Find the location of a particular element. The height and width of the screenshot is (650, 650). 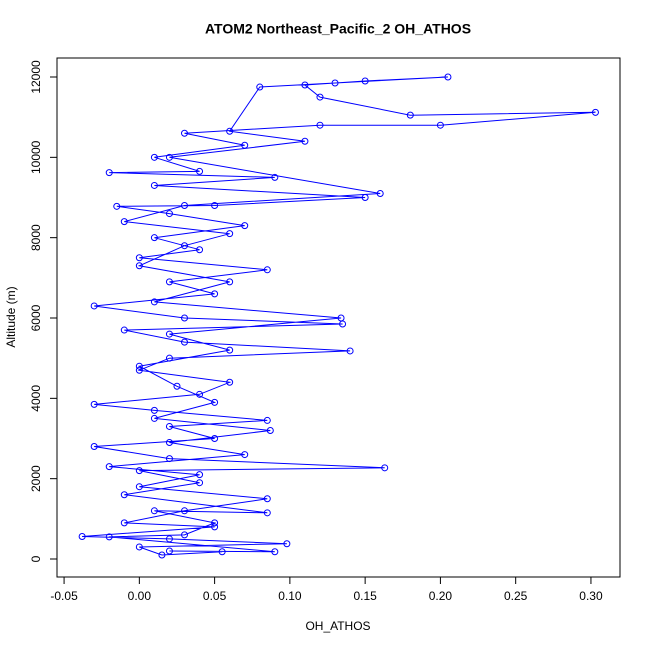

x-tick-label: 0.00 is located at coordinates (140, 596).